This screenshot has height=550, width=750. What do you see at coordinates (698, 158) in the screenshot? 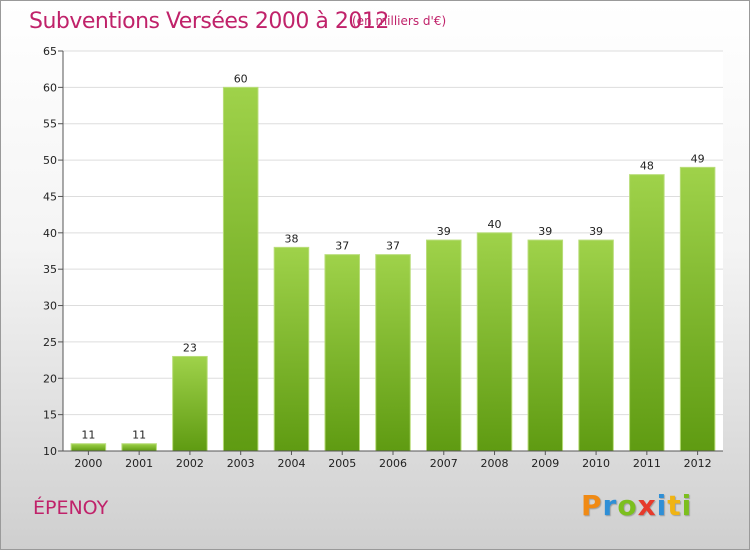
I see `value-label: 49` at bounding box center [698, 158].